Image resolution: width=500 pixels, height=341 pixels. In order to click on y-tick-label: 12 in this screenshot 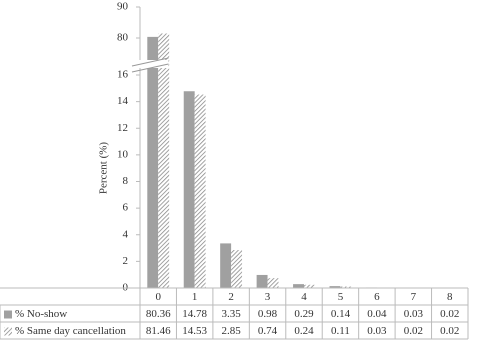, I will do `click(122, 128)`.